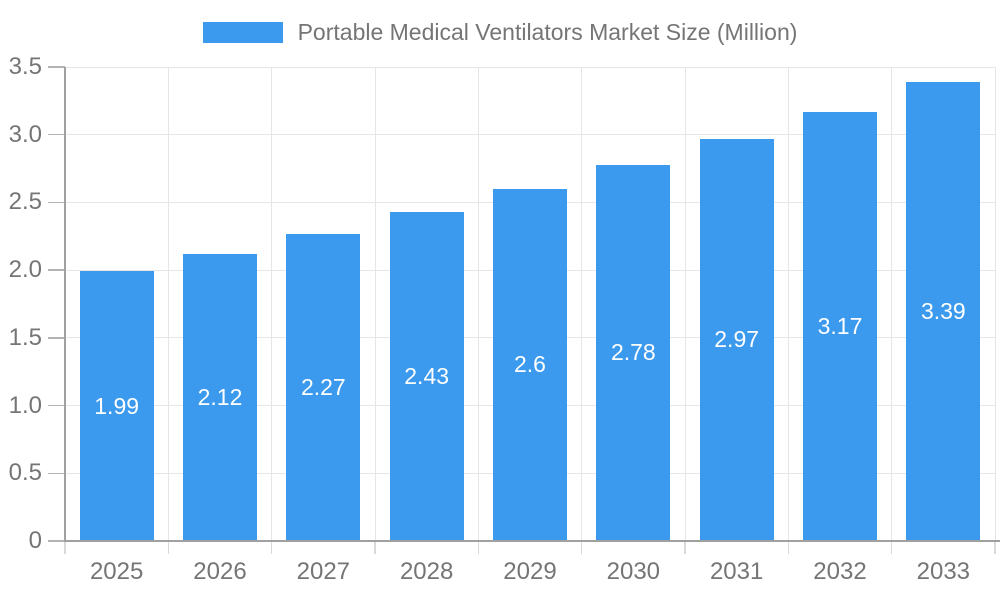 The image size is (1000, 600). Describe the element at coordinates (530, 571) in the screenshot. I see `x-tick-label: 2029` at that location.